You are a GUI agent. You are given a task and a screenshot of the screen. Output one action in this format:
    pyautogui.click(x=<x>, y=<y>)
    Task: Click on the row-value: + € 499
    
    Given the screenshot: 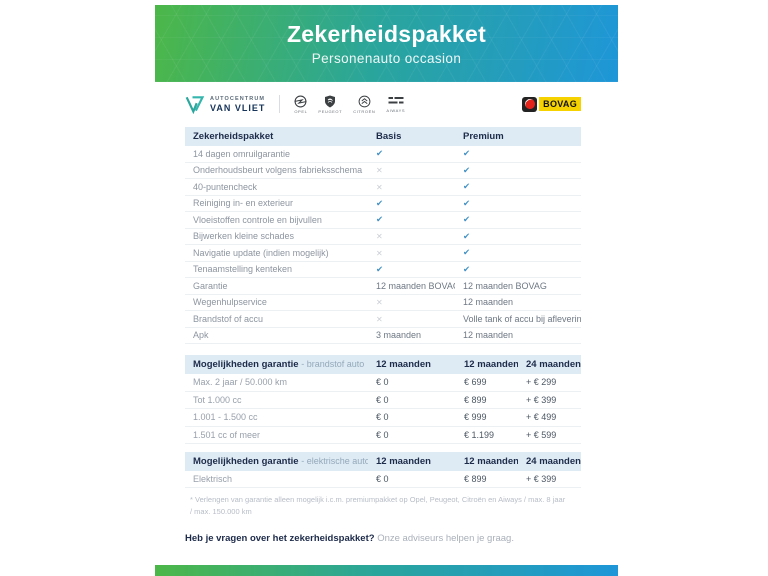 What is the action you would take?
    pyautogui.click(x=541, y=417)
    